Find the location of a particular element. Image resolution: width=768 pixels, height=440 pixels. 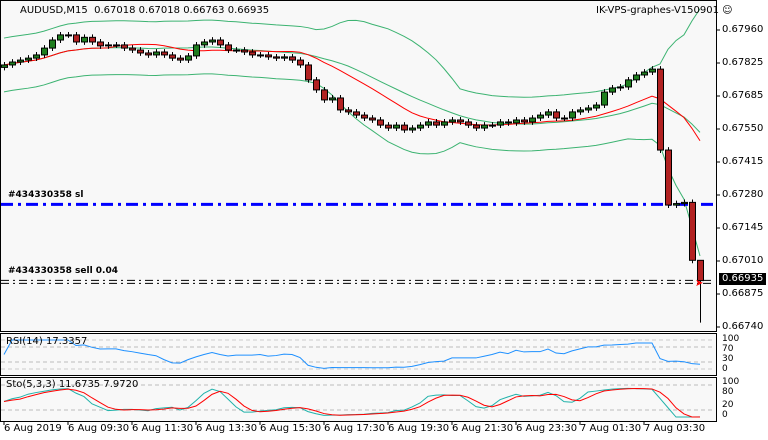

rsi-level-70: 70 is located at coordinates (728, 349).